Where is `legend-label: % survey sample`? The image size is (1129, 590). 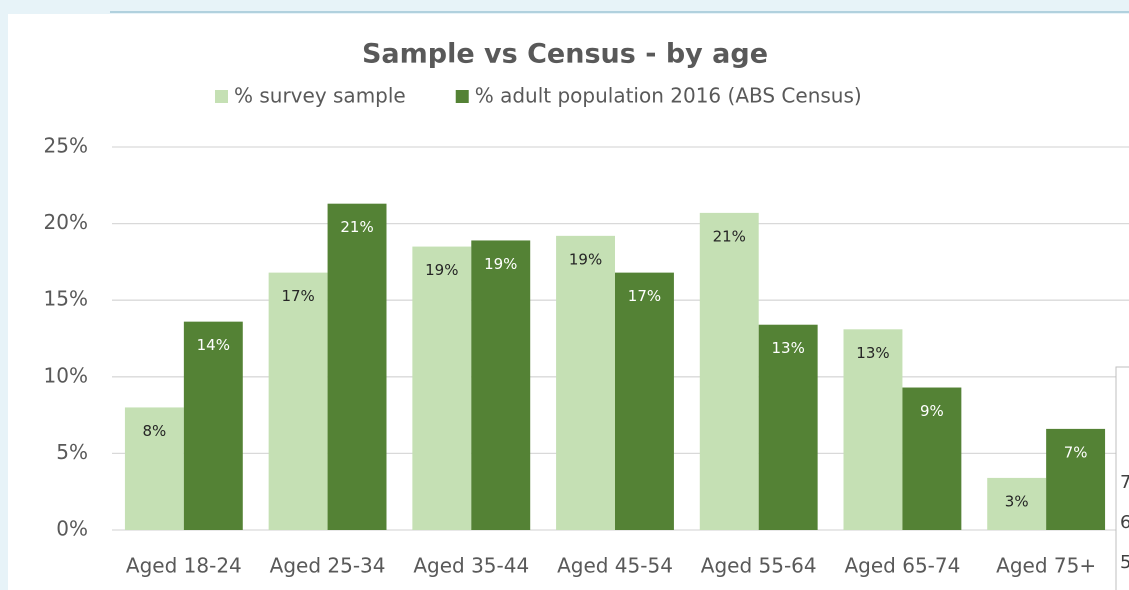 legend-label: % survey sample is located at coordinates (320, 96).